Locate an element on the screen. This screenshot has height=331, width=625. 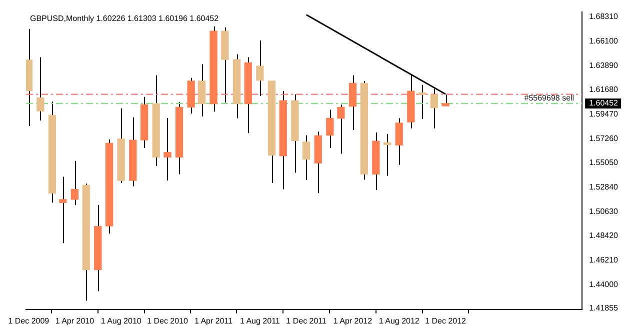
y-tick-label: 1.63890 is located at coordinates (604, 65).